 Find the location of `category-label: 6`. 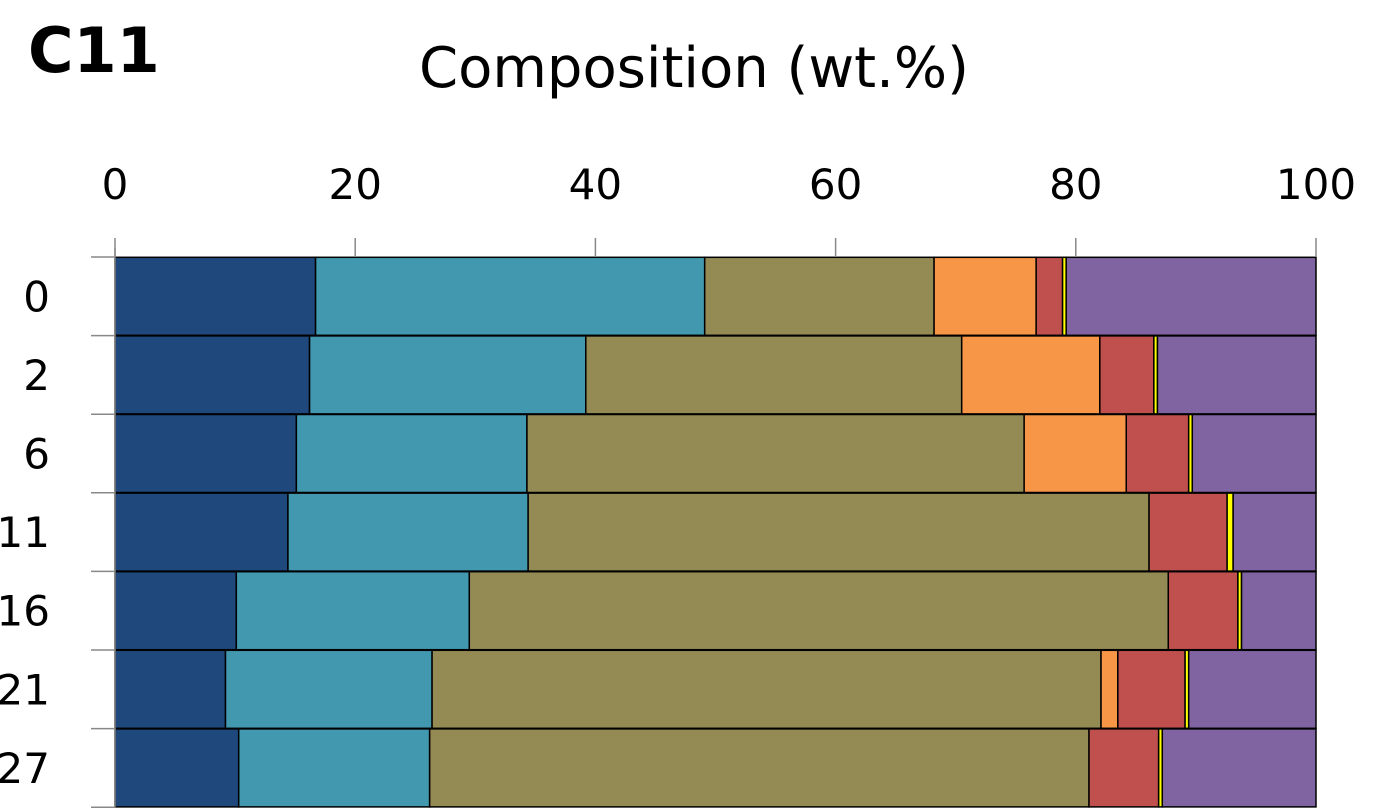

category-label: 6 is located at coordinates (36, 454).